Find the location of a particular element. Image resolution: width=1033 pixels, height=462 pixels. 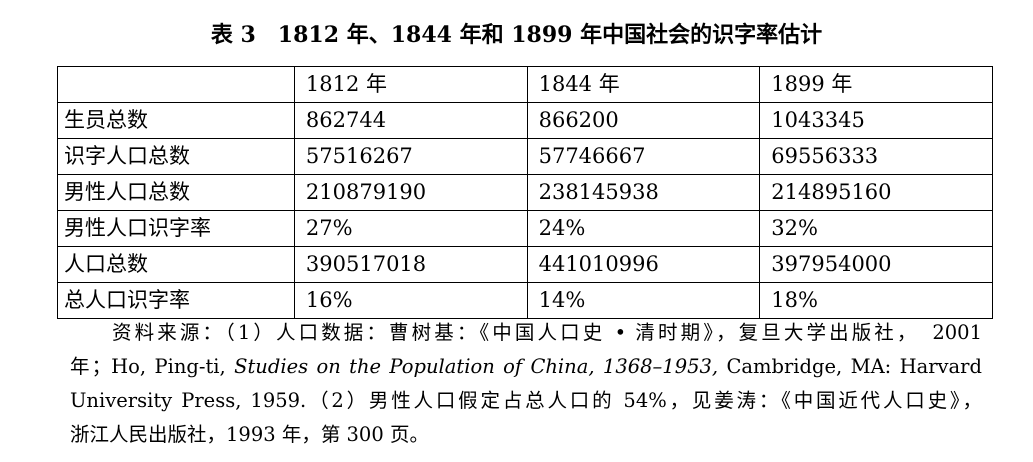

table-cell: 14% is located at coordinates (643, 300).